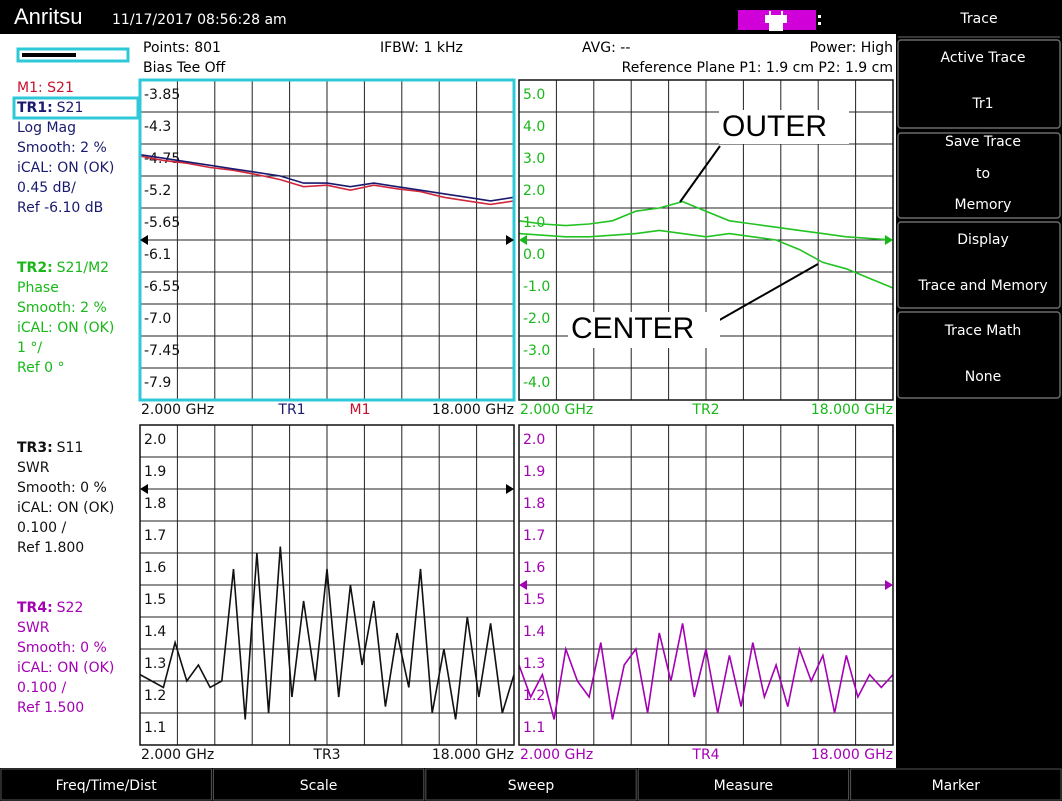 This screenshot has width=1062, height=801. Describe the element at coordinates (776, 21) in the screenshot. I see `plug-icon` at that location.